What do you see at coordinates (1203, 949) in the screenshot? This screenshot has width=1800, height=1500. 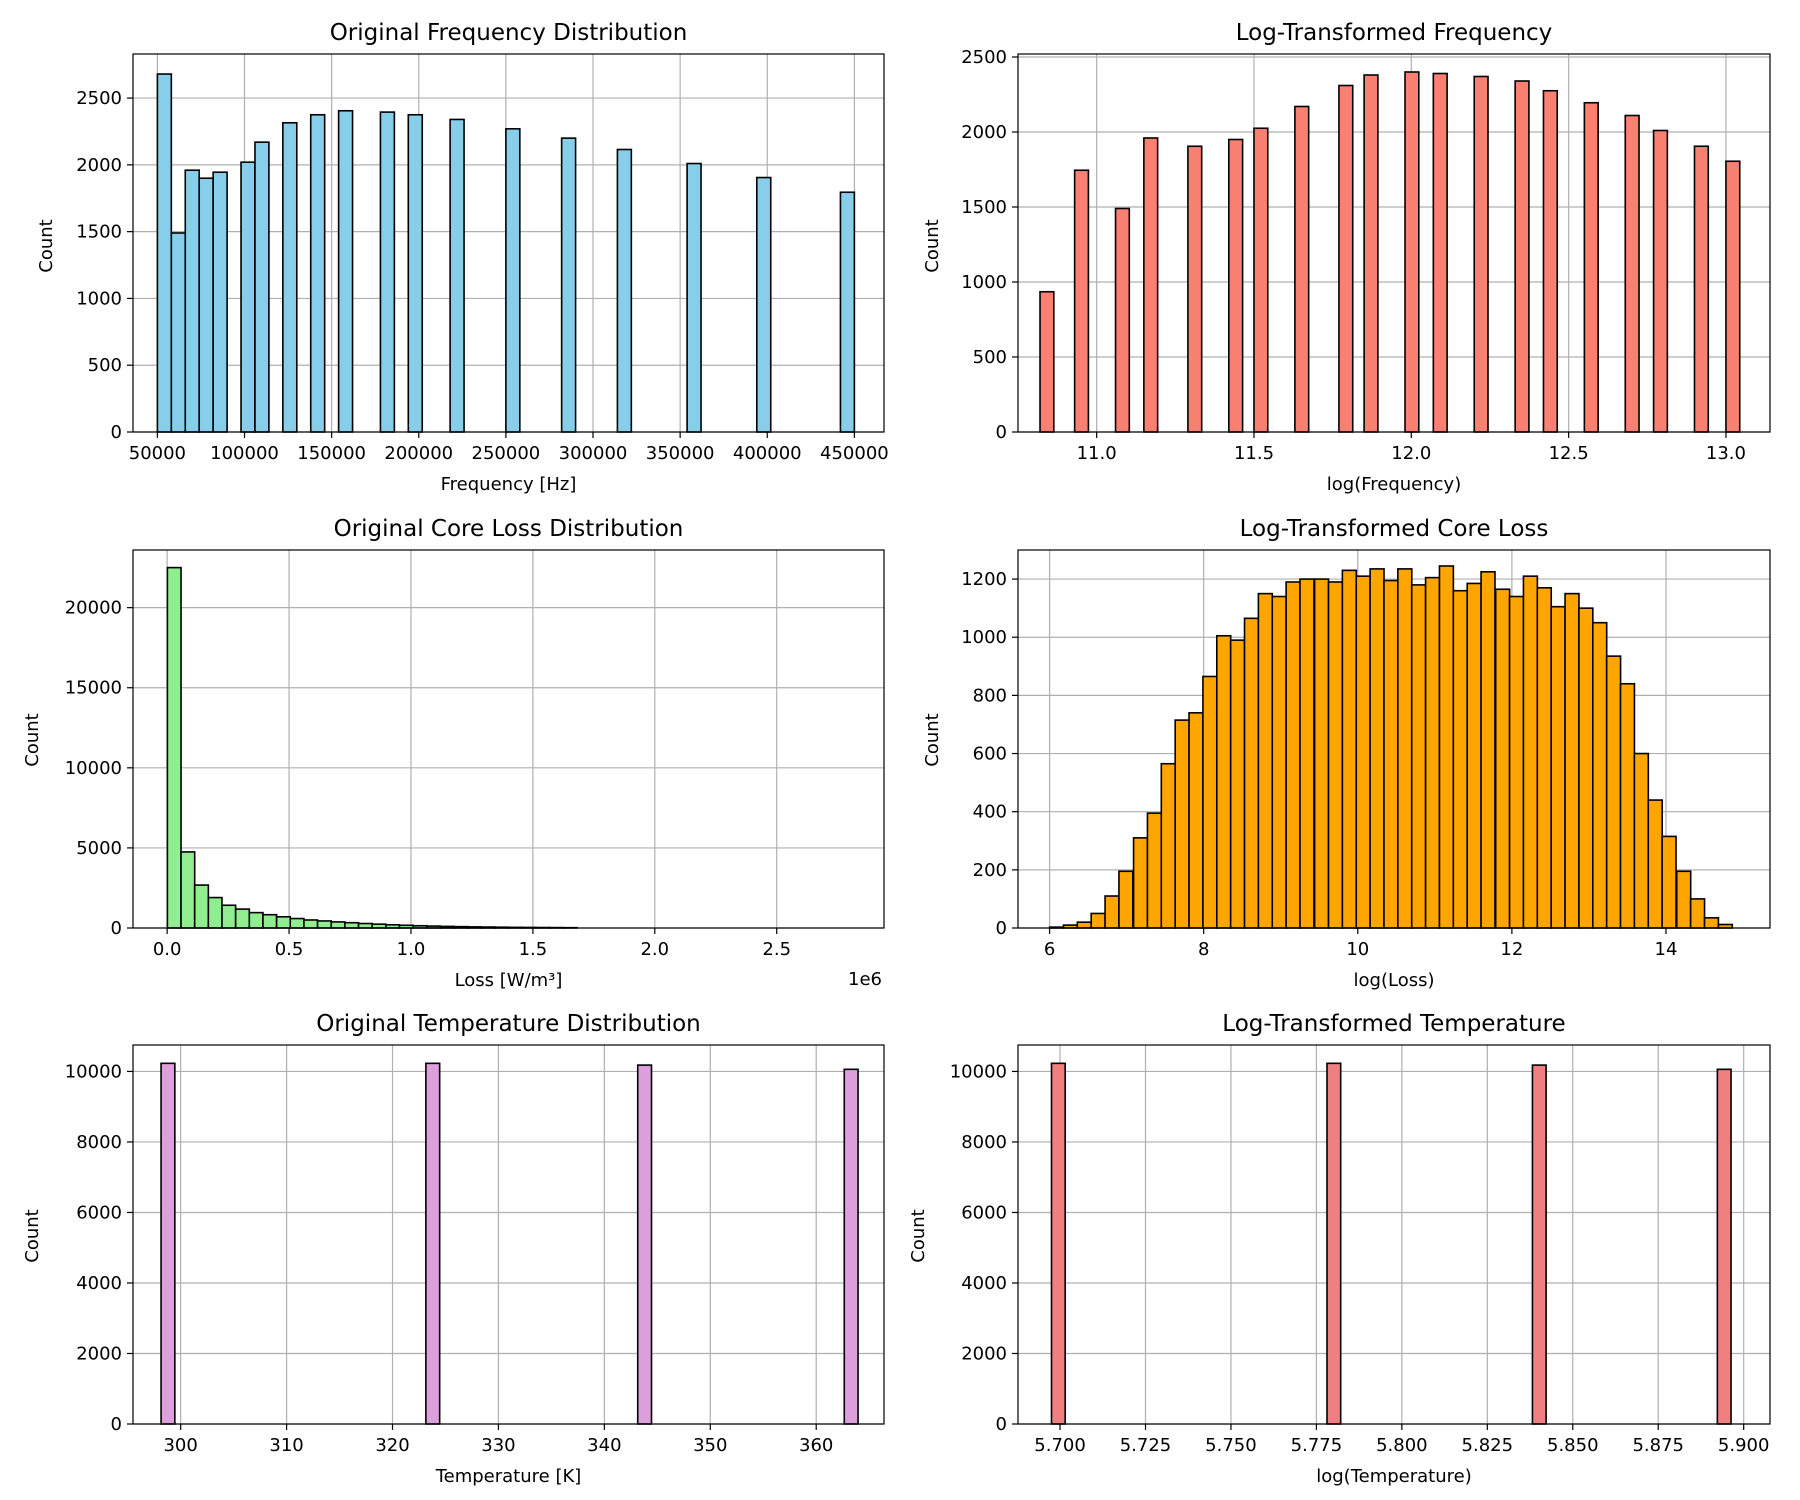 I see `x-tick-label: 8` at bounding box center [1203, 949].